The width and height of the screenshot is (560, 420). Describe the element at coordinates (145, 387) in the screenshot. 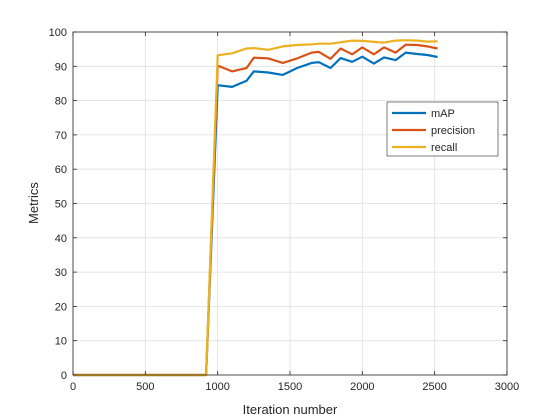

I see `x-tick-label: 500` at that location.